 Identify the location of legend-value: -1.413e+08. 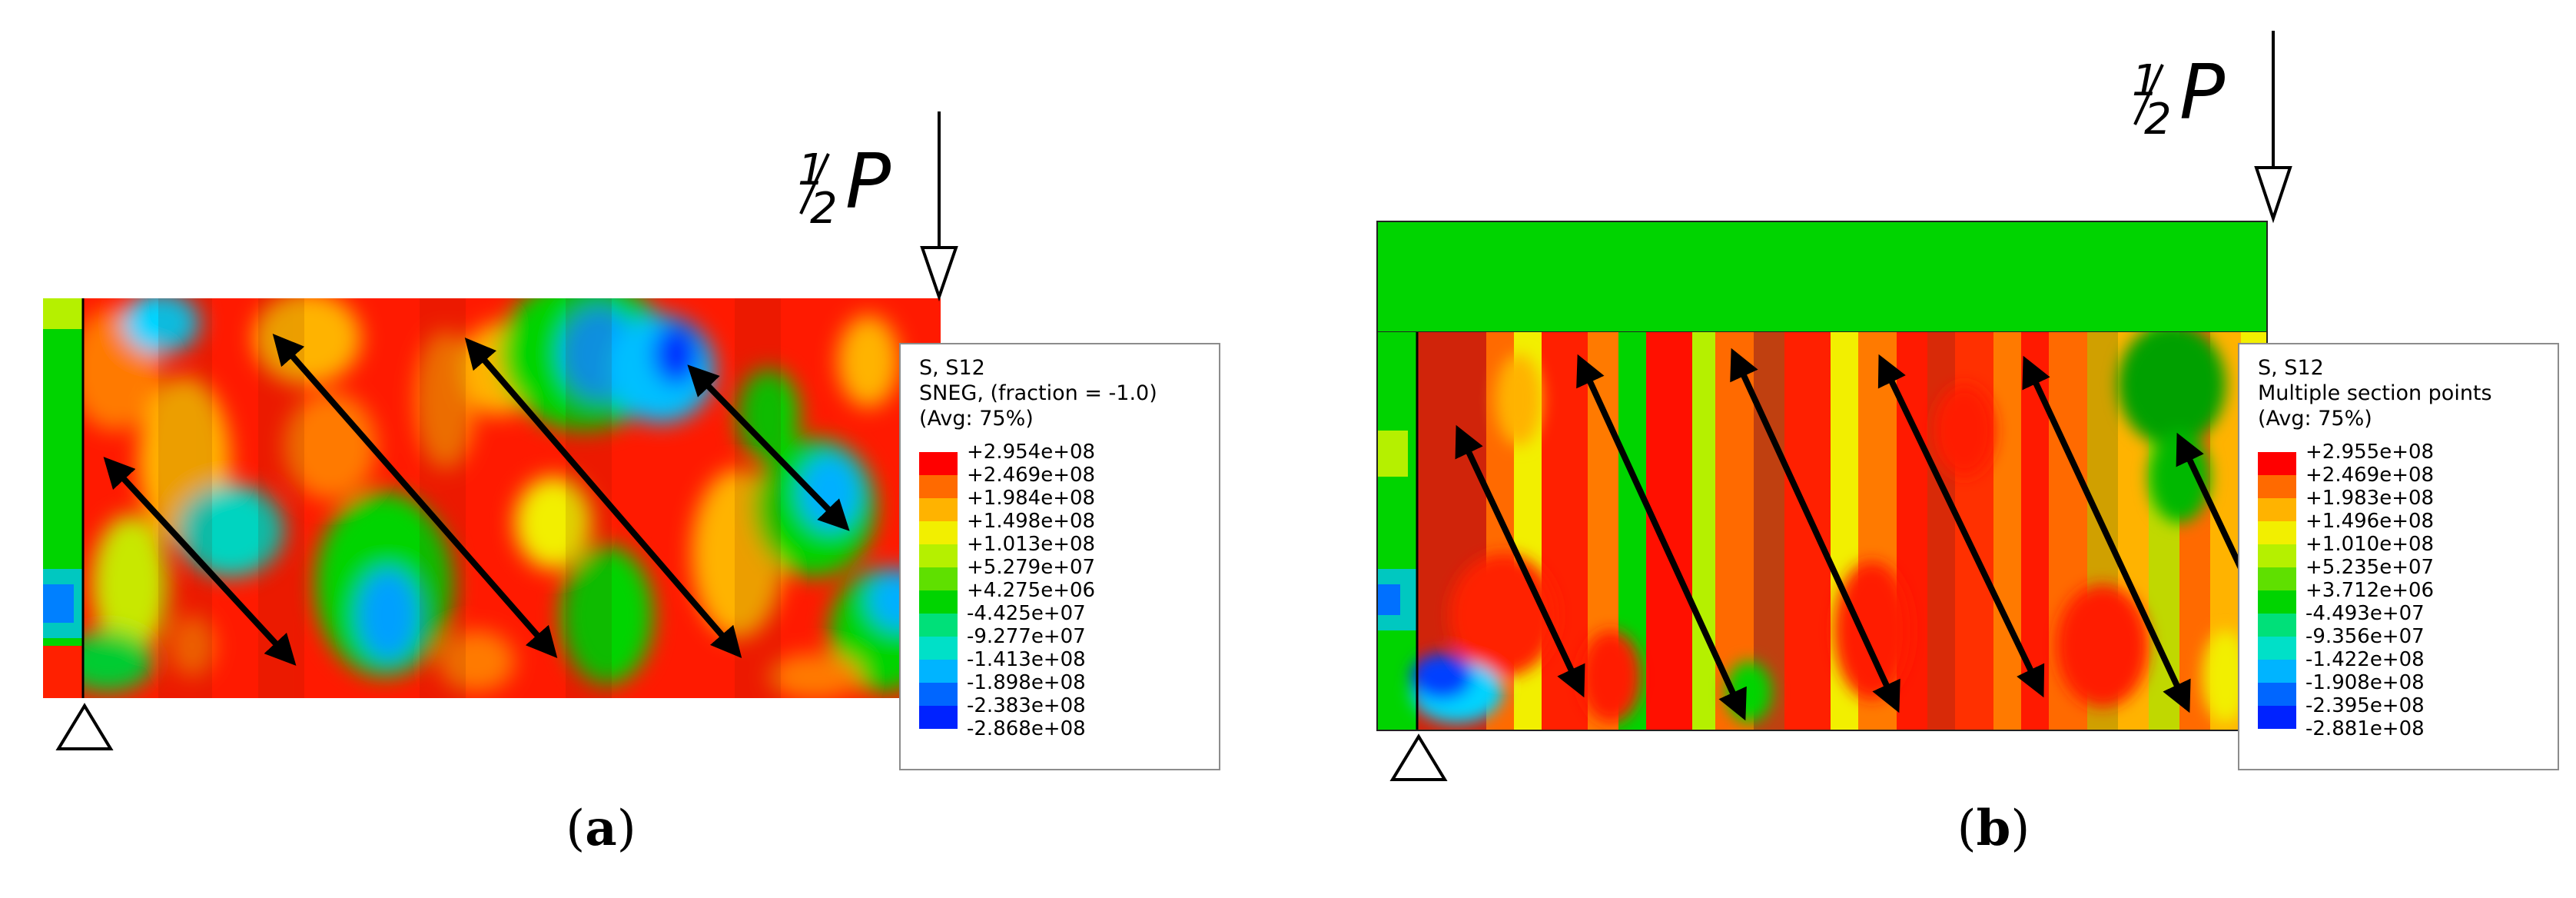
(1026, 659).